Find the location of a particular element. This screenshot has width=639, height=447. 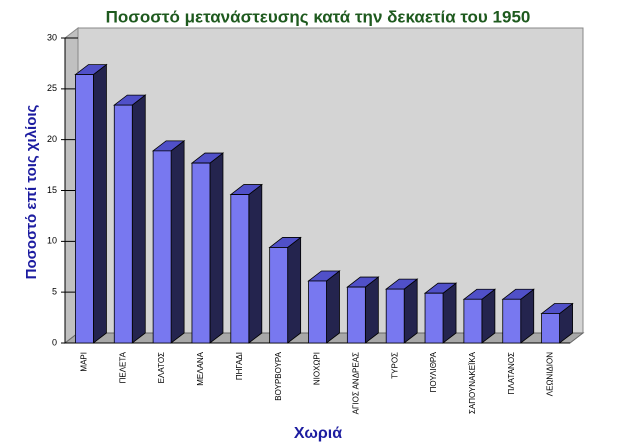

x-tick-label: ΜΑΡΙ is located at coordinates (84, 362).